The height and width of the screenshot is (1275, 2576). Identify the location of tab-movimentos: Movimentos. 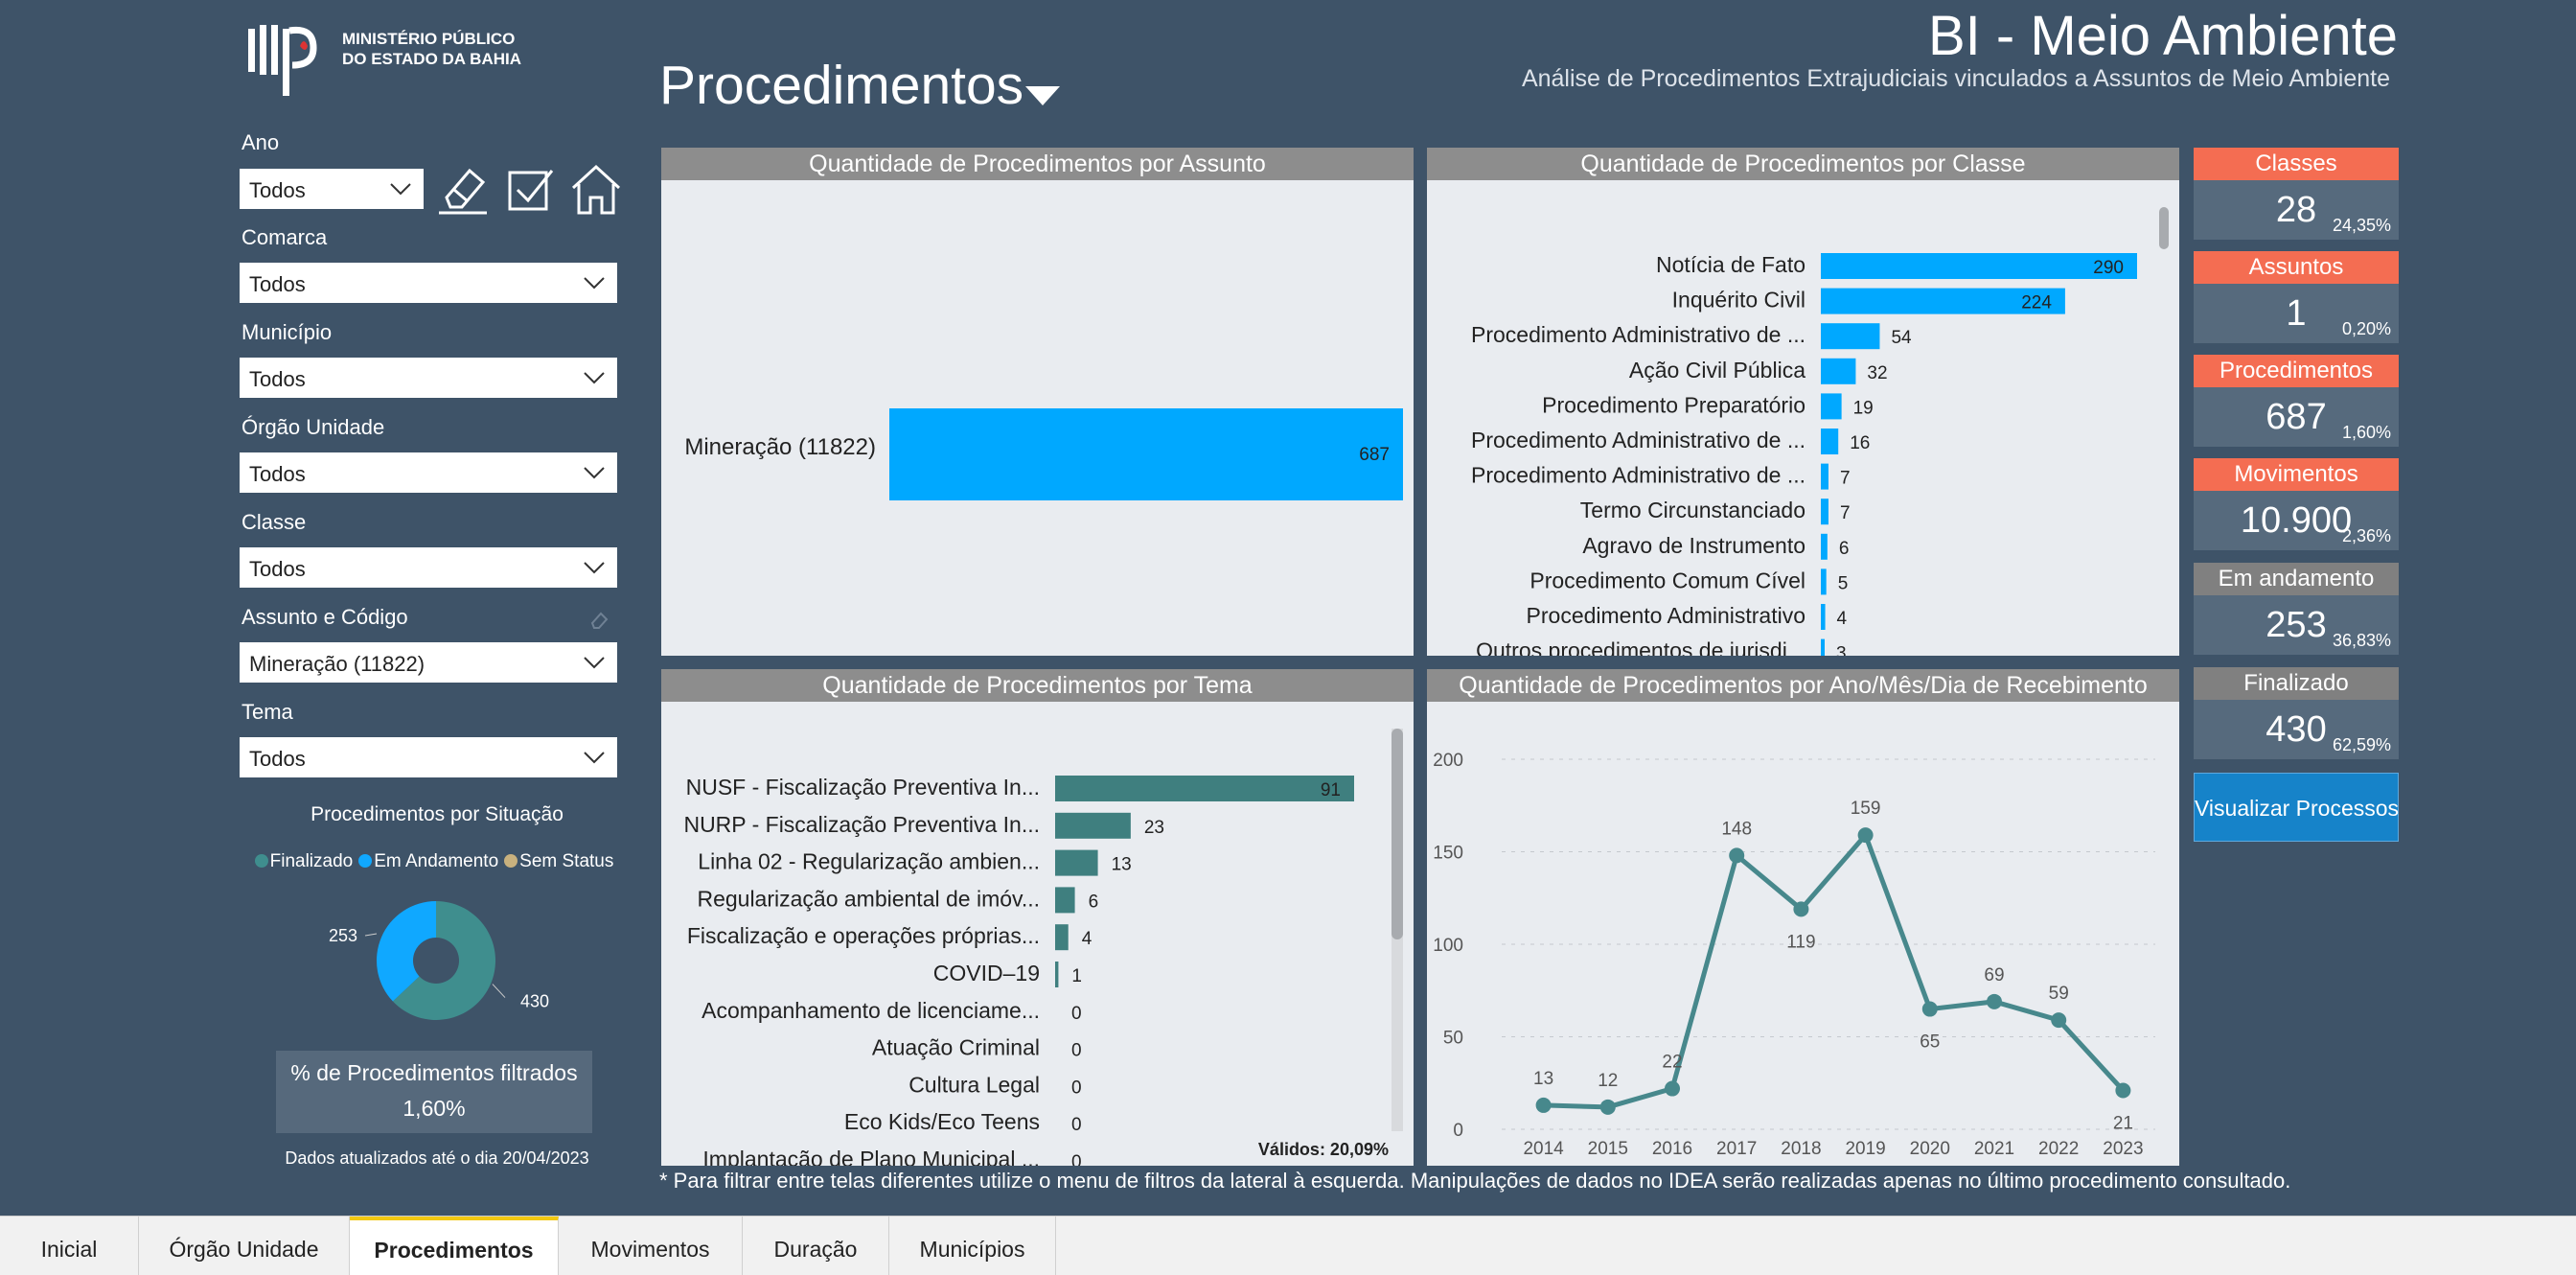
(651, 1246).